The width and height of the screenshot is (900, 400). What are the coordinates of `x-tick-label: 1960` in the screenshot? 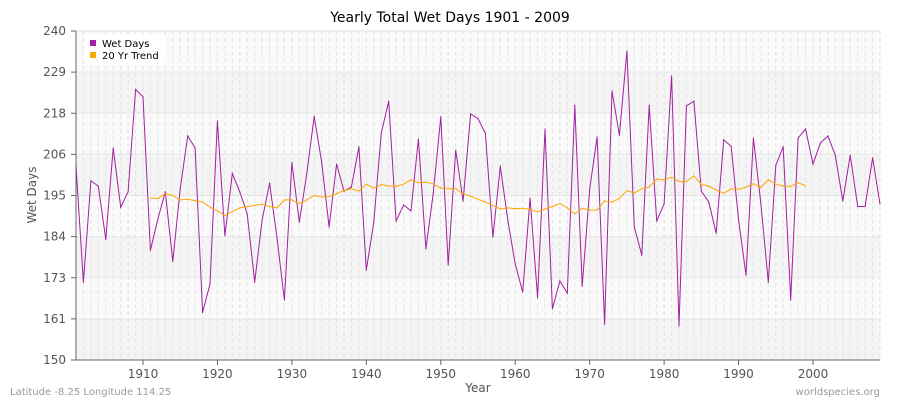 It's located at (515, 374).